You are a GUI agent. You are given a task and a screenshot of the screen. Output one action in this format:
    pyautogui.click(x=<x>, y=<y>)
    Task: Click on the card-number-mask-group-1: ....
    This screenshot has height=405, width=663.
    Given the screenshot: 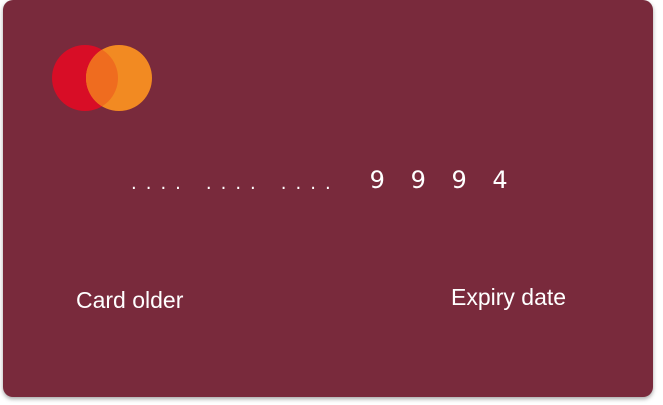 What is the action you would take?
    pyautogui.click(x=160, y=183)
    